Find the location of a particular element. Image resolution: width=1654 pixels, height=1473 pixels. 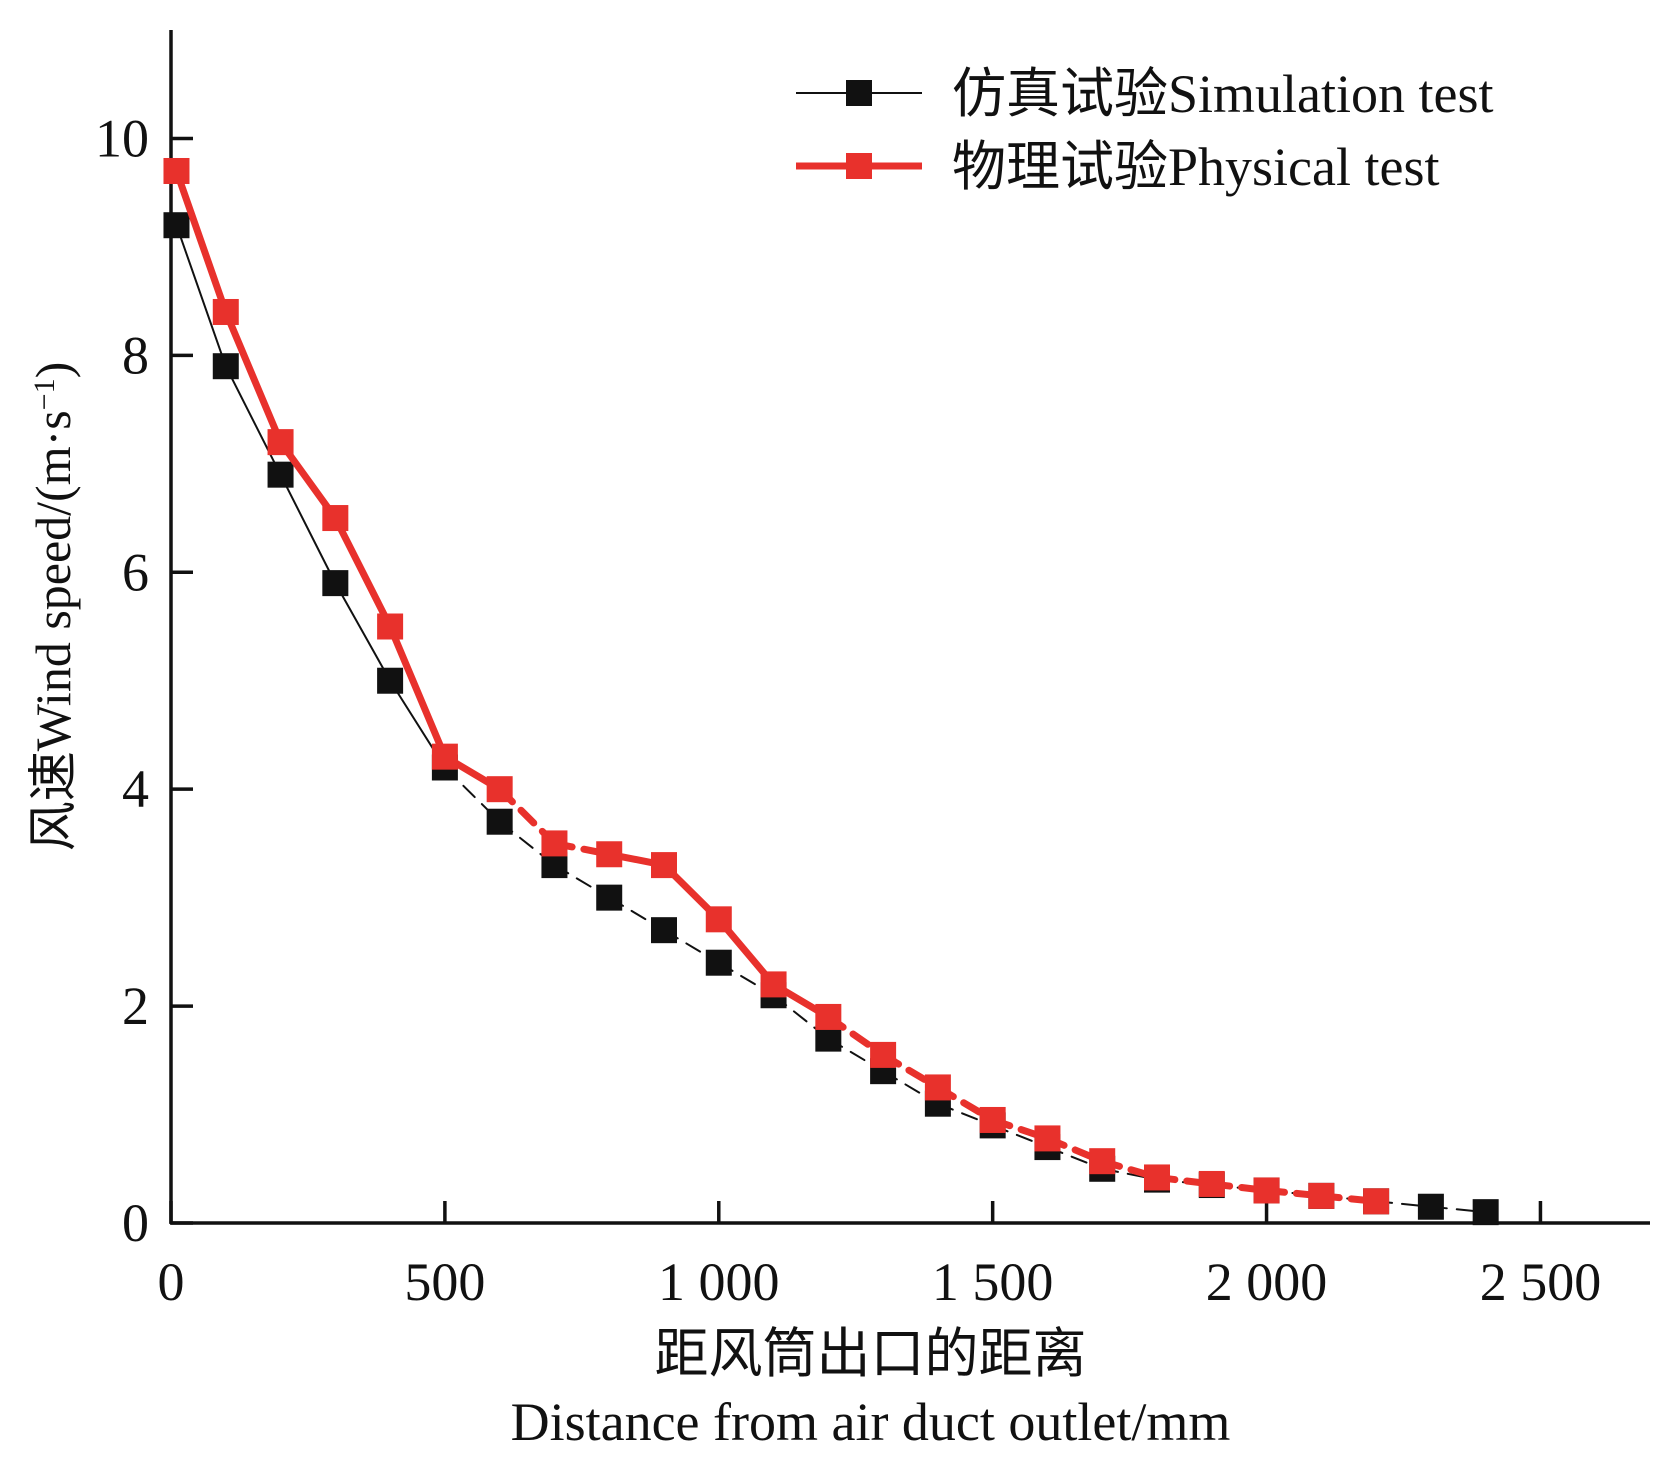

x-axis-title-en: Distance from air duct outlet/mm is located at coordinates (871, 1422).